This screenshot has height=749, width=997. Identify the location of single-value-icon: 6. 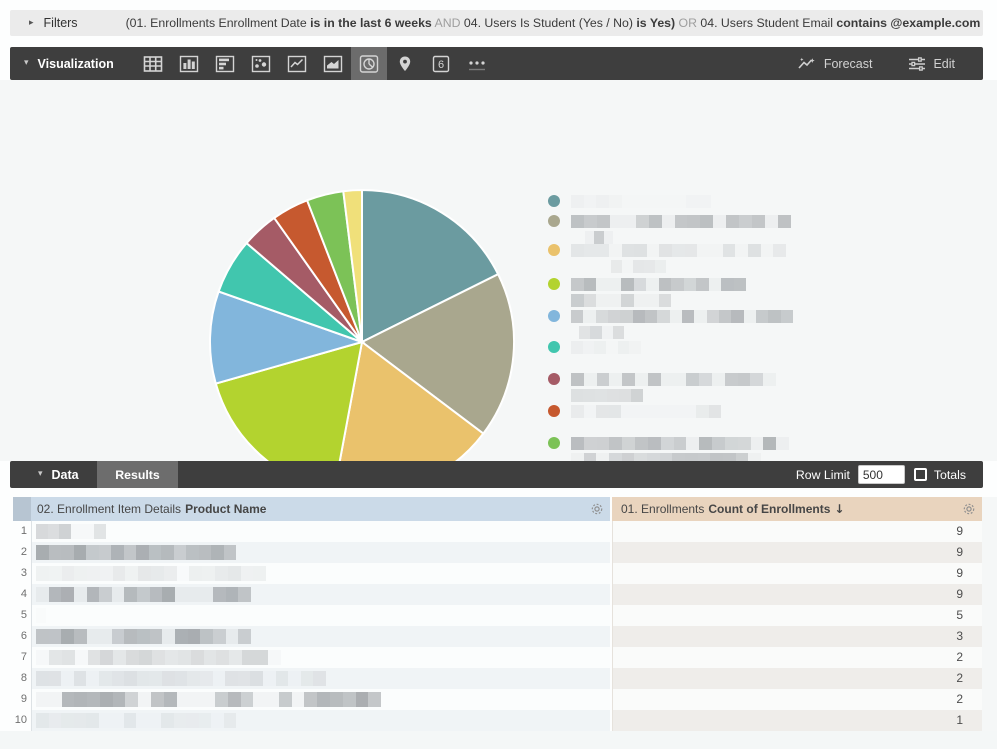
(440, 63).